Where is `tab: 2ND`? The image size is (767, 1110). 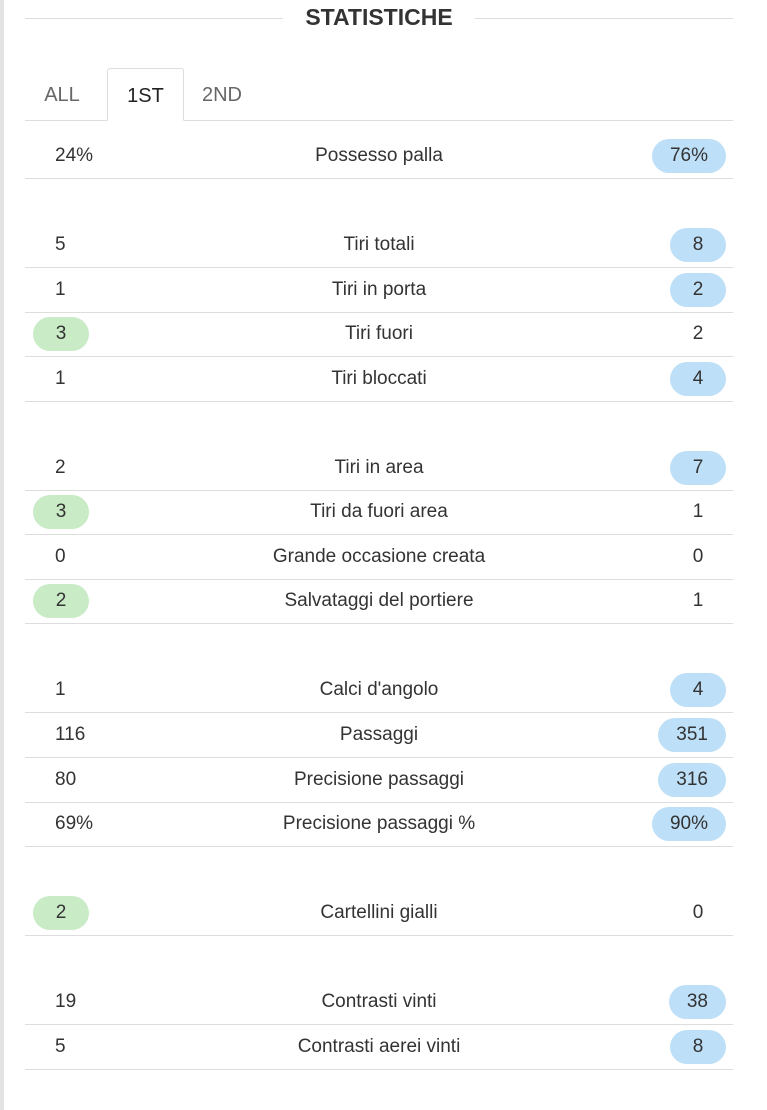
tab: 2ND is located at coordinates (221, 95).